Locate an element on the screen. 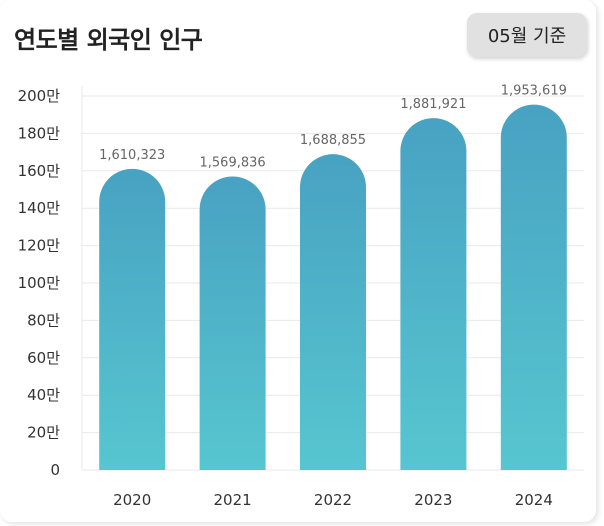 The image size is (604, 526). reference-month-badge: 05월 기준 is located at coordinates (527, 35).